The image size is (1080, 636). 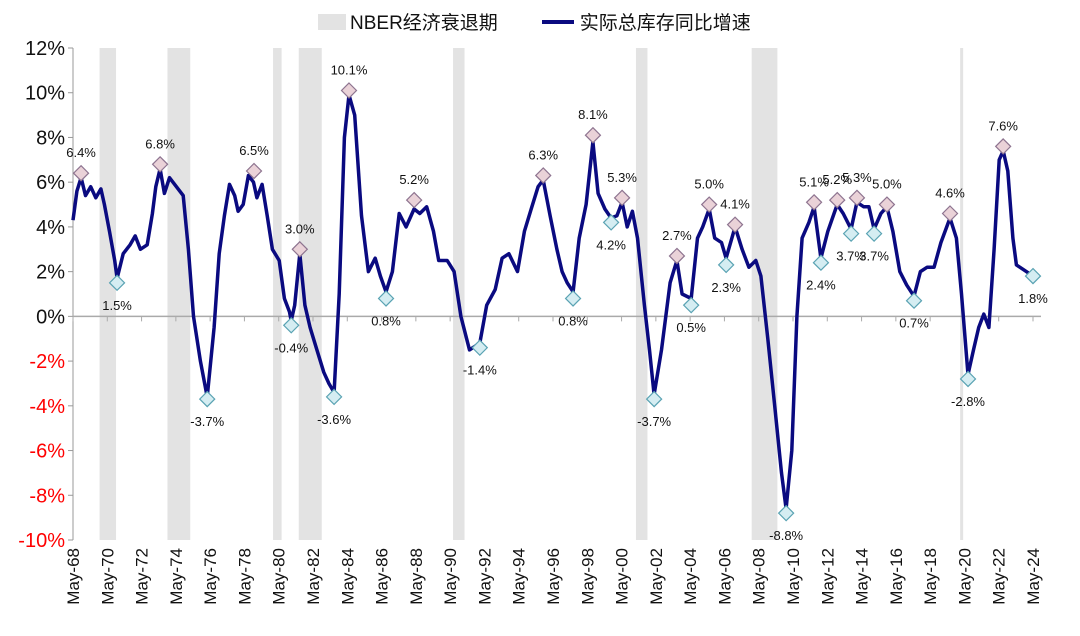 What do you see at coordinates (480, 370) in the screenshot?
I see `data-label: -1.4%` at bounding box center [480, 370].